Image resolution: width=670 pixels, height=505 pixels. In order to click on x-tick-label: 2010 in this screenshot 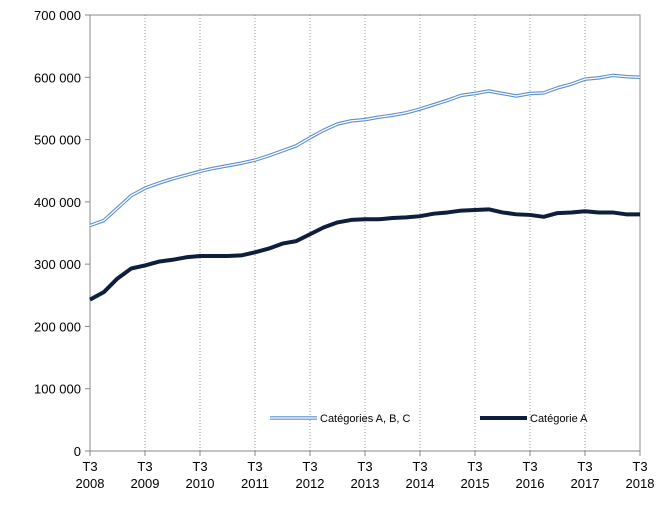, I will do `click(200, 483)`.